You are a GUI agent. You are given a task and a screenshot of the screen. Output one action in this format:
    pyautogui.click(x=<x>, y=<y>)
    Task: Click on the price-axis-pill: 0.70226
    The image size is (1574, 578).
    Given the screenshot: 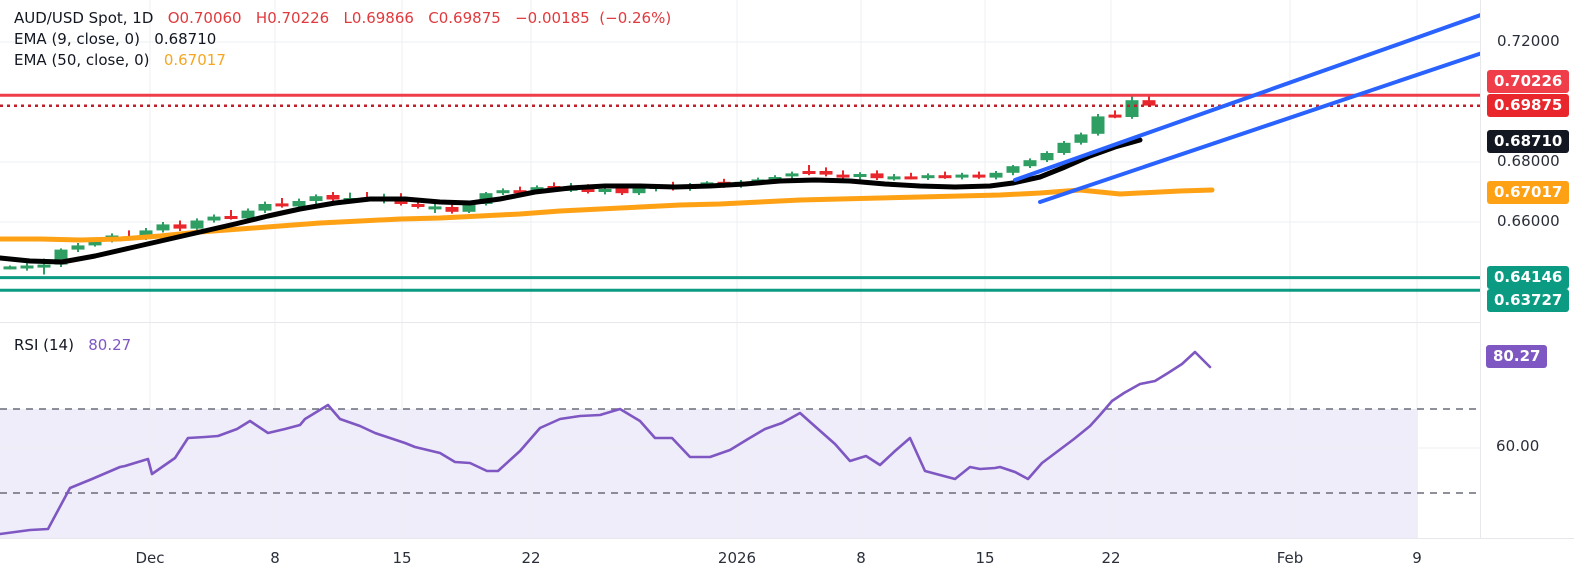 What is the action you would take?
    pyautogui.click(x=1528, y=81)
    